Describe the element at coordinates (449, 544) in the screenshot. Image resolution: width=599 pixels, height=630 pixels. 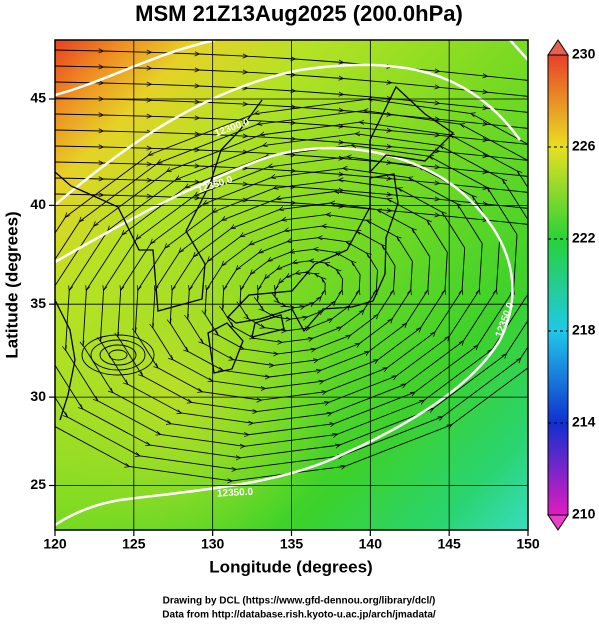
I see `x-tick-label: 145` at that location.